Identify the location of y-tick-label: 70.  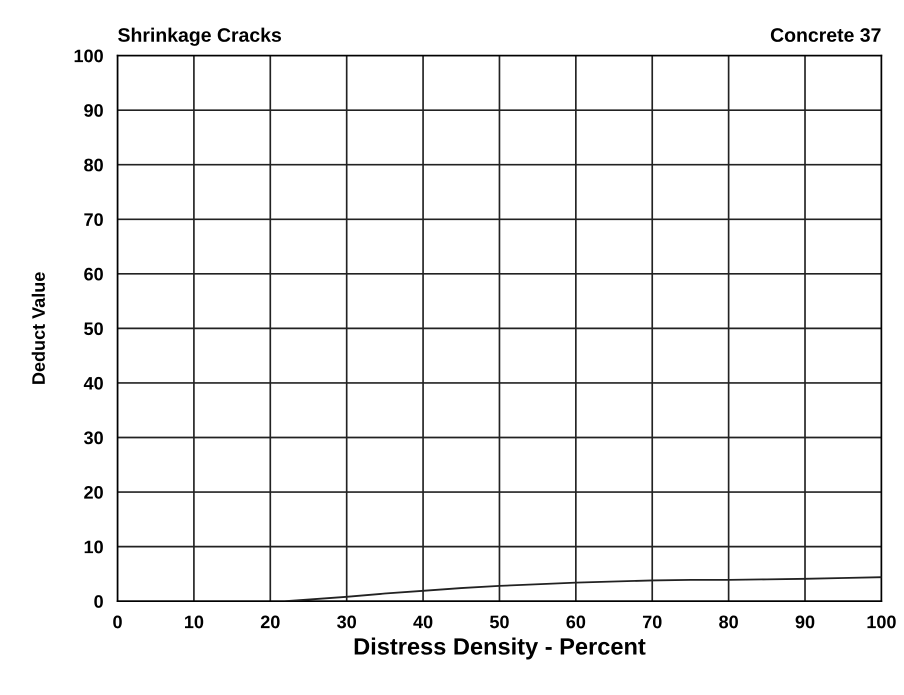
(93, 219).